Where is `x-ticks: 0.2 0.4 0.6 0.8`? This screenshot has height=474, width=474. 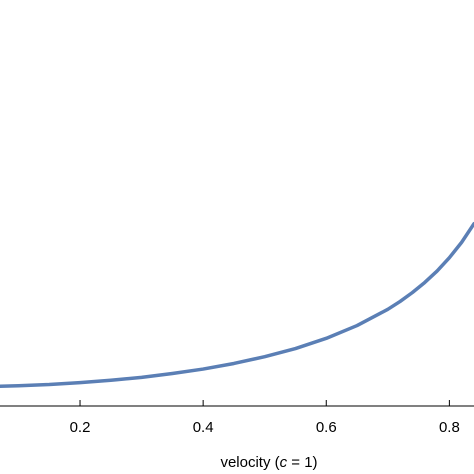 x-ticks: 0.2 0.4 0.6 0.8 is located at coordinates (265, 418).